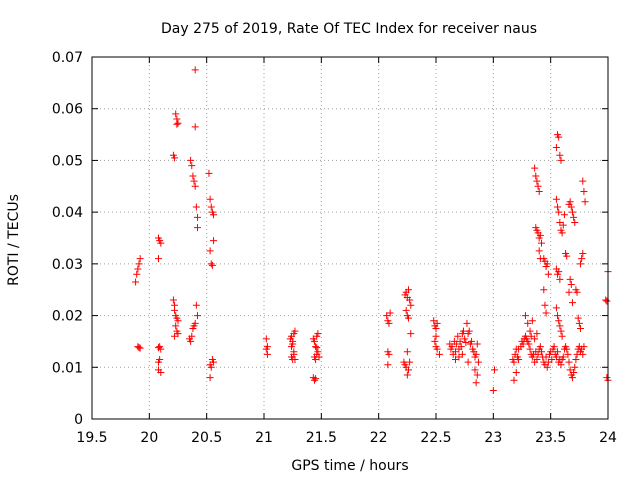 This screenshot has height=480, width=640. What do you see at coordinates (346, 438) in the screenshot?
I see `x-tick-labels: 19.5 20 20.5 21 21.5 22 22.5 23 23.5 24` at bounding box center [346, 438].